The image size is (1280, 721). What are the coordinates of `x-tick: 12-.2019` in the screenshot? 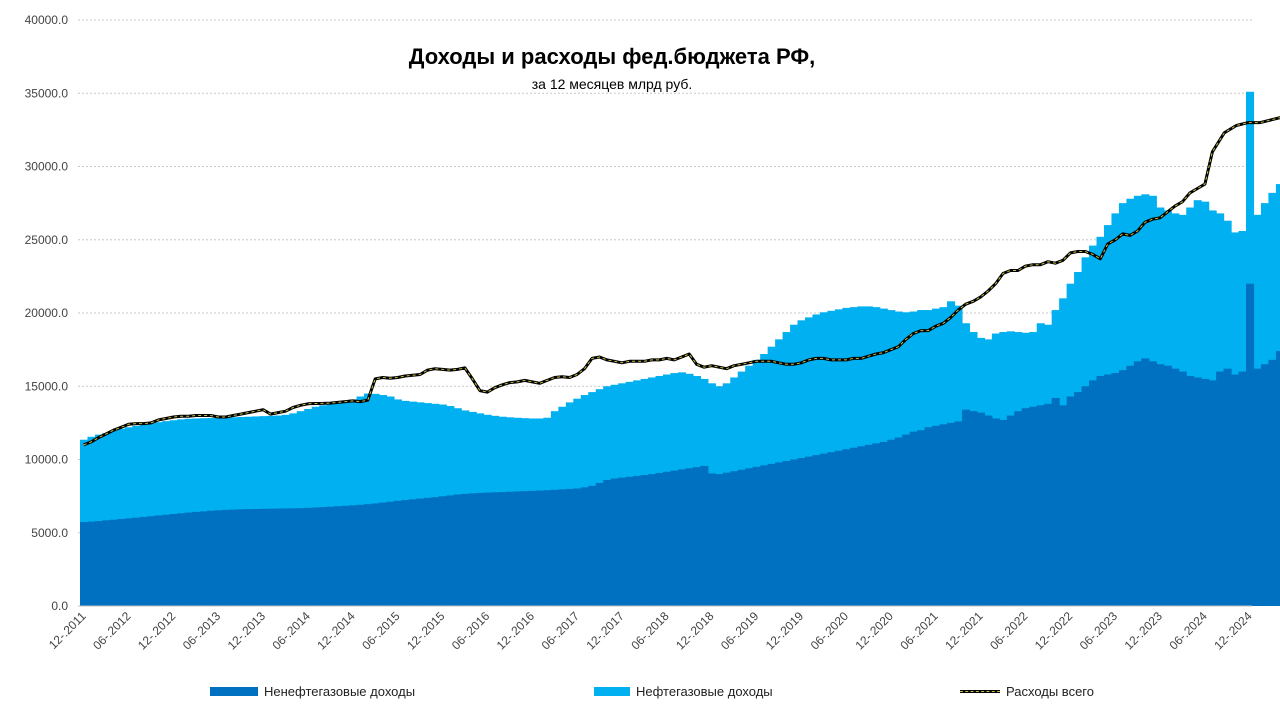 It's located at (785, 631).